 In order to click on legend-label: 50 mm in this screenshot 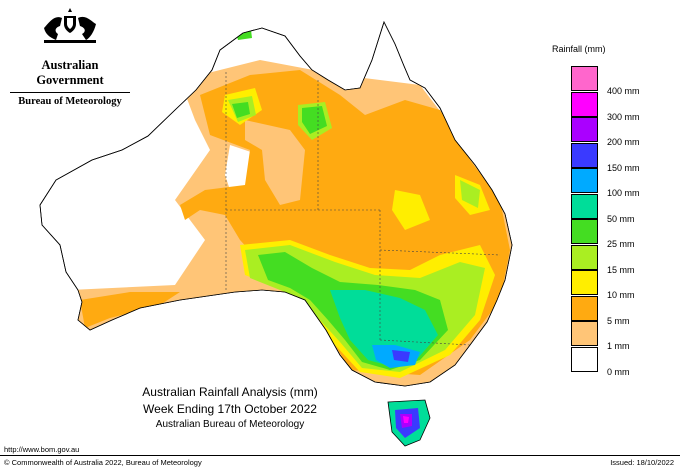, I will do `click(621, 218)`.